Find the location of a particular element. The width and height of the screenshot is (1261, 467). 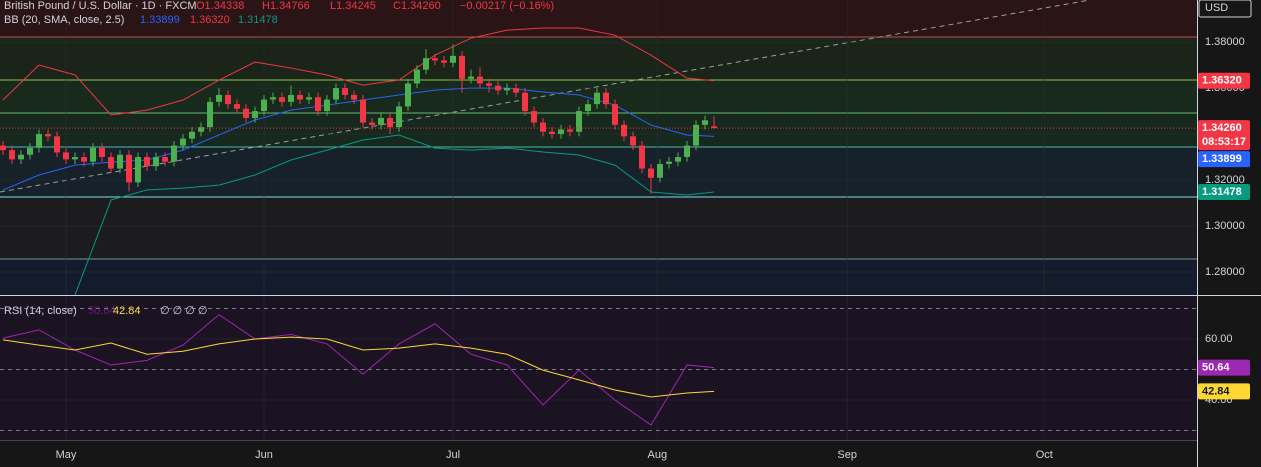

y-tick-label: 1.30000 is located at coordinates (1225, 226).